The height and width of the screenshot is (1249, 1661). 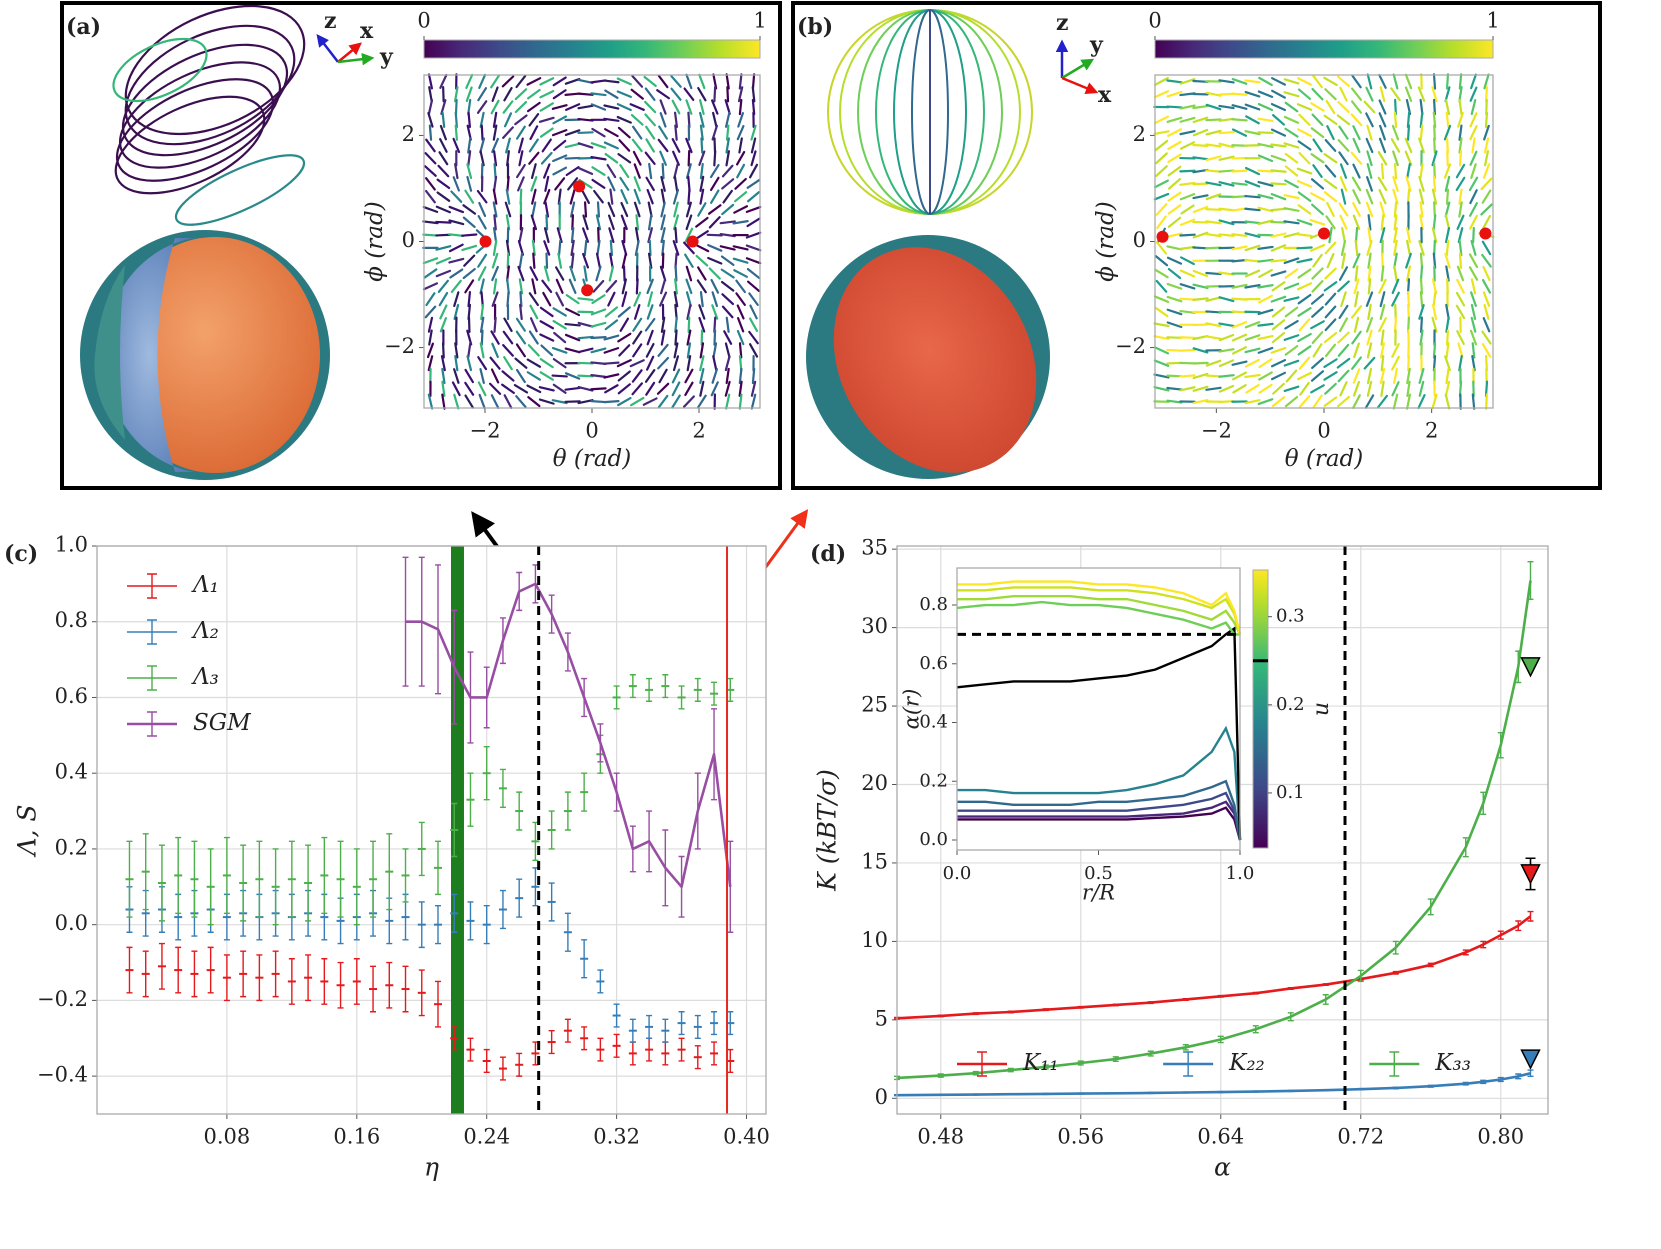 I want to click on legend-swatch, so click(x=1188, y=1064).